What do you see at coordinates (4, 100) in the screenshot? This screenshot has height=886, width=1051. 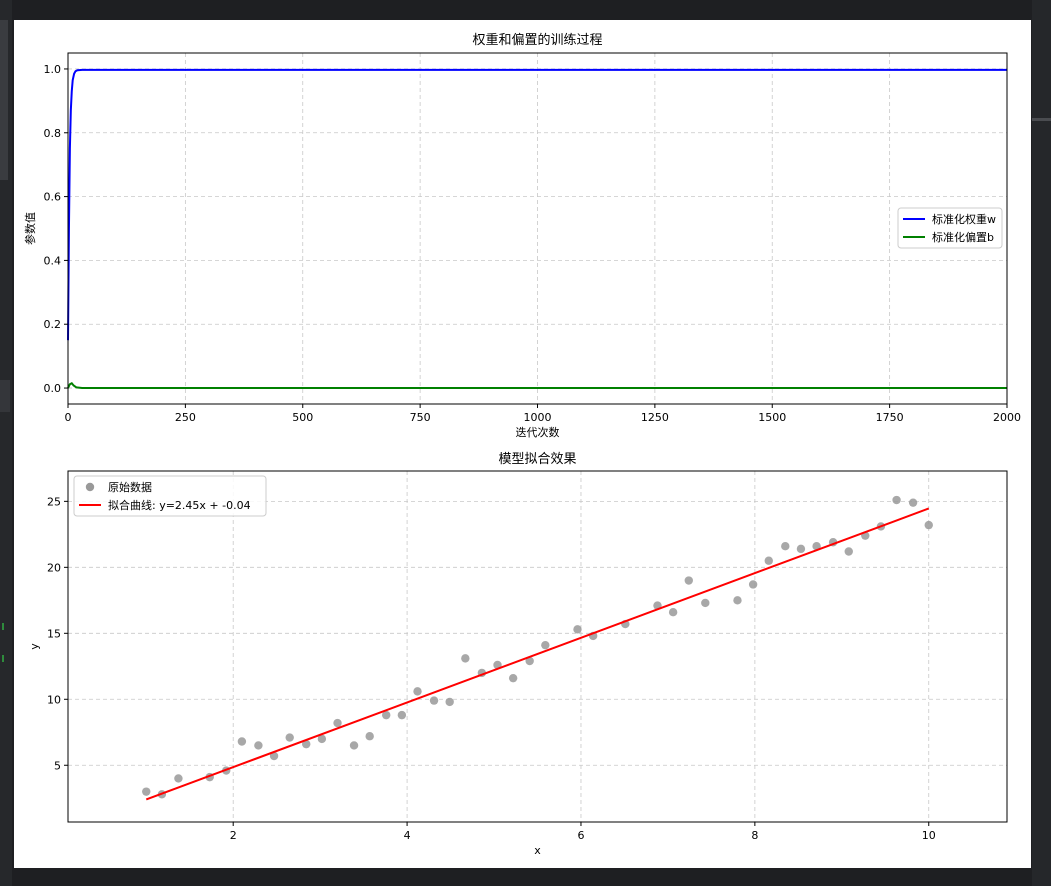 I see `gutter-scroll-block` at bounding box center [4, 100].